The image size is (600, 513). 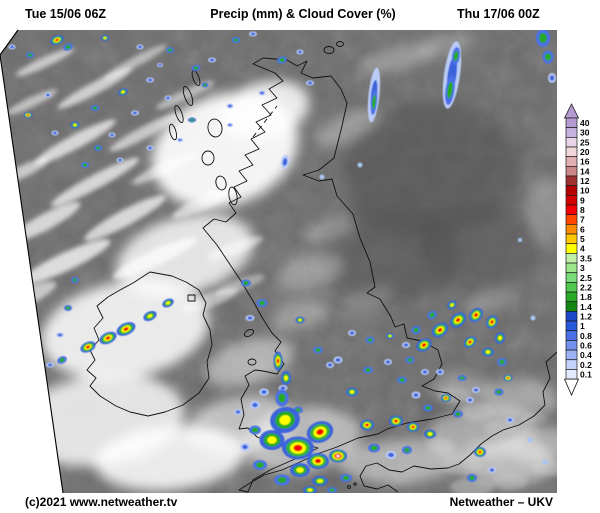 I want to click on legend-label: 3, so click(x=582, y=268).